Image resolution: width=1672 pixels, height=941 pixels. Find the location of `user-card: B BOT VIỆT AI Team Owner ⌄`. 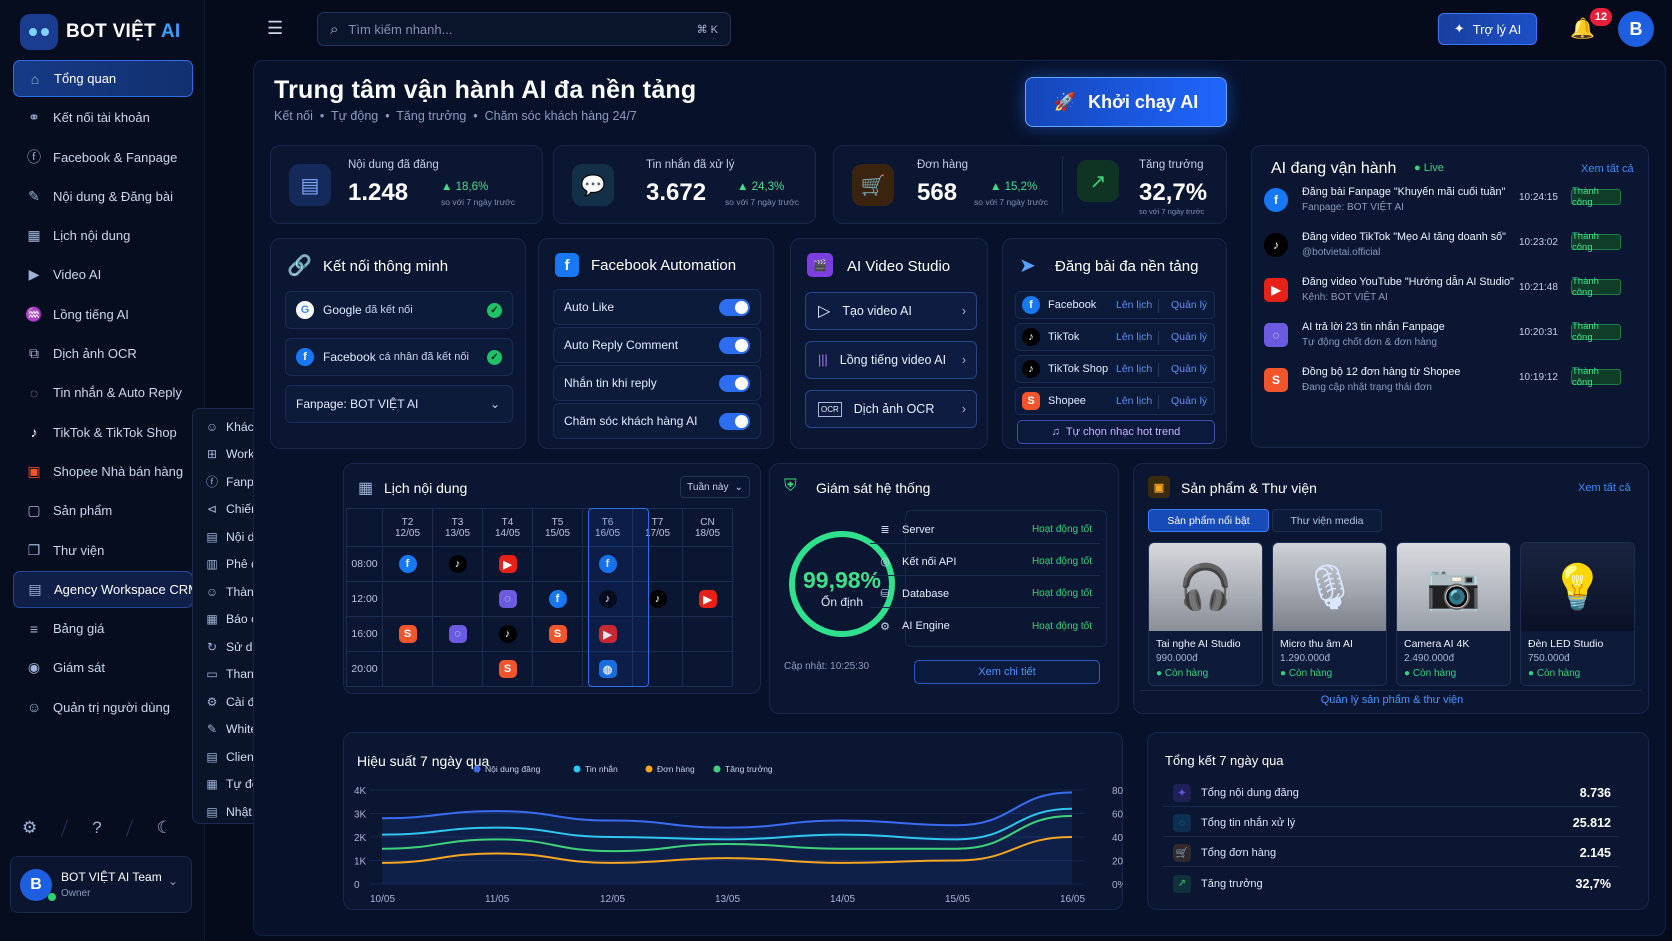

user-card: B BOT VIỆT AI Team Owner ⌄ is located at coordinates (101, 884).